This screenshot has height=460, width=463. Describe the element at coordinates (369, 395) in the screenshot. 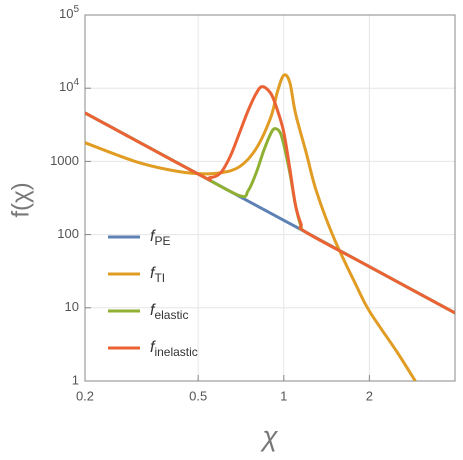

I see `x-tick-label: 2` at that location.